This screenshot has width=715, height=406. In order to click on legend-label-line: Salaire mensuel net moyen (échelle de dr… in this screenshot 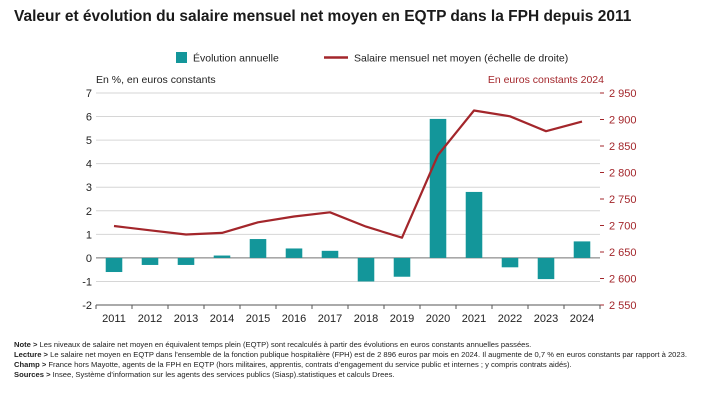, I will do `click(461, 59)`.